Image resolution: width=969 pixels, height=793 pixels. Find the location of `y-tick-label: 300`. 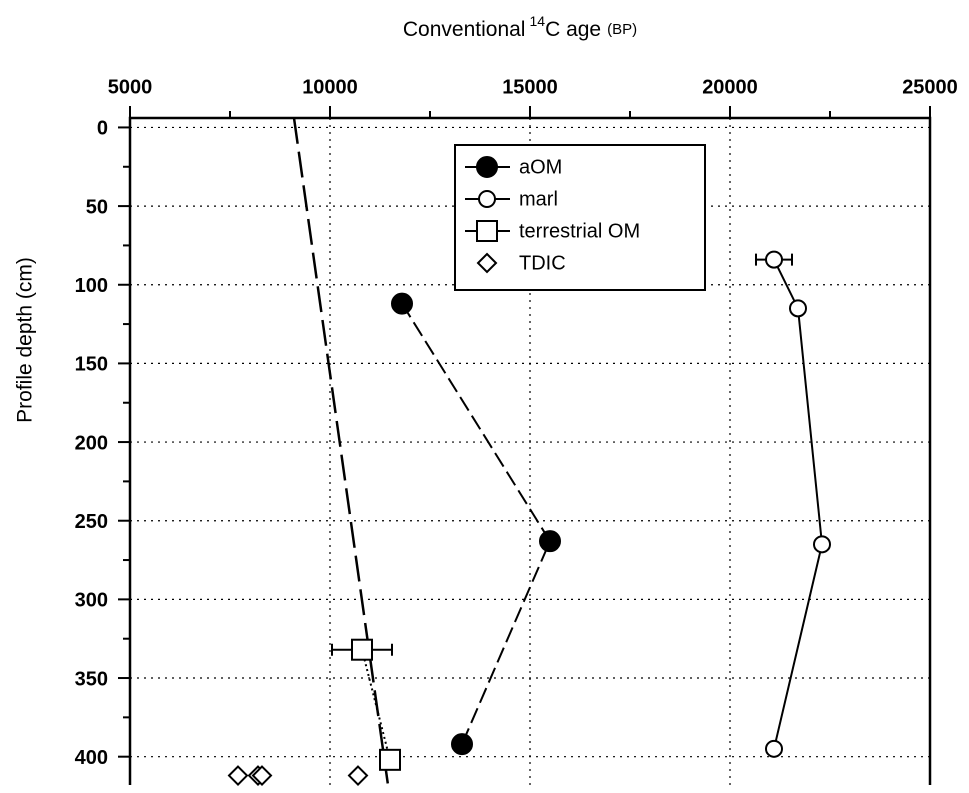

y-tick-label: 300 is located at coordinates (91, 601).